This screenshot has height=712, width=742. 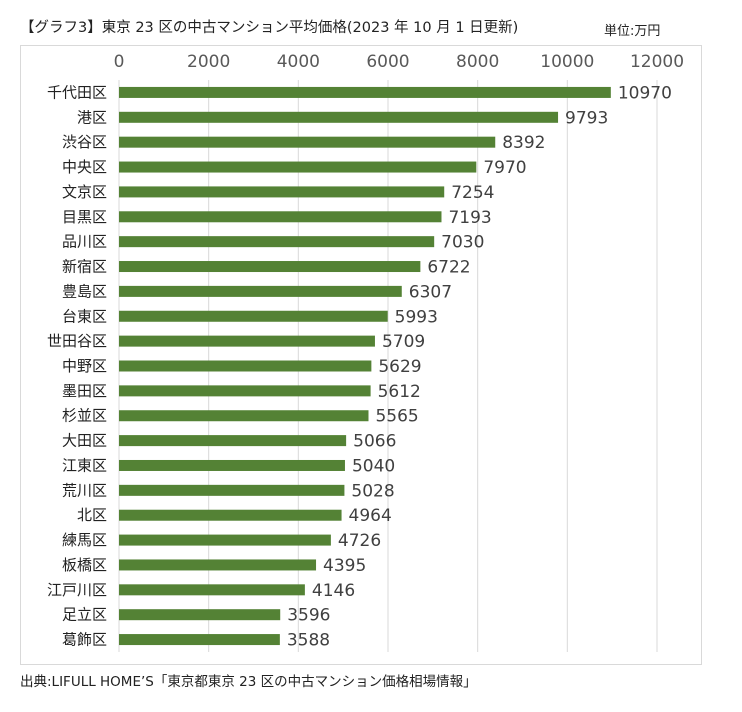 What do you see at coordinates (77, 92) in the screenshot?
I see `category-label: 千代田区` at bounding box center [77, 92].